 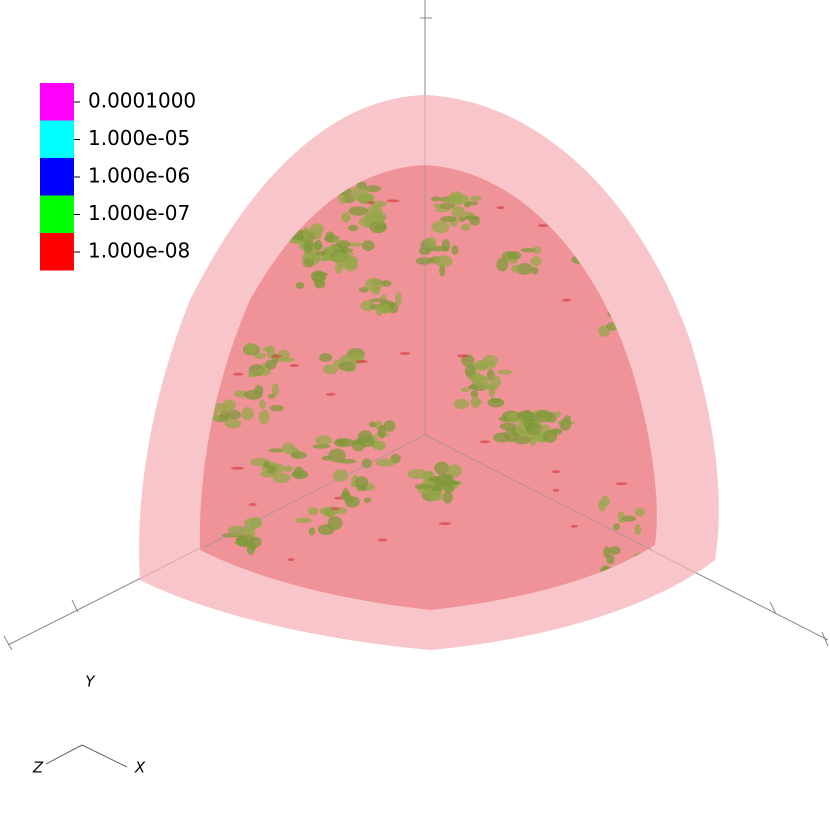 I want to click on axis-label-z: Z, so click(x=38, y=768).